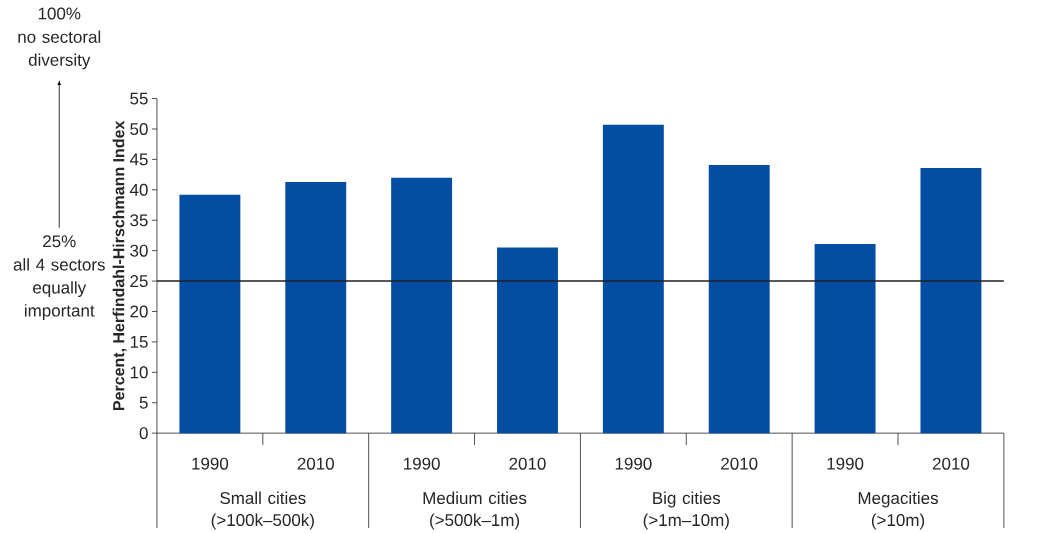  Describe the element at coordinates (262, 510) in the screenshot. I see `text: Small cities (>100k–500k)` at that location.